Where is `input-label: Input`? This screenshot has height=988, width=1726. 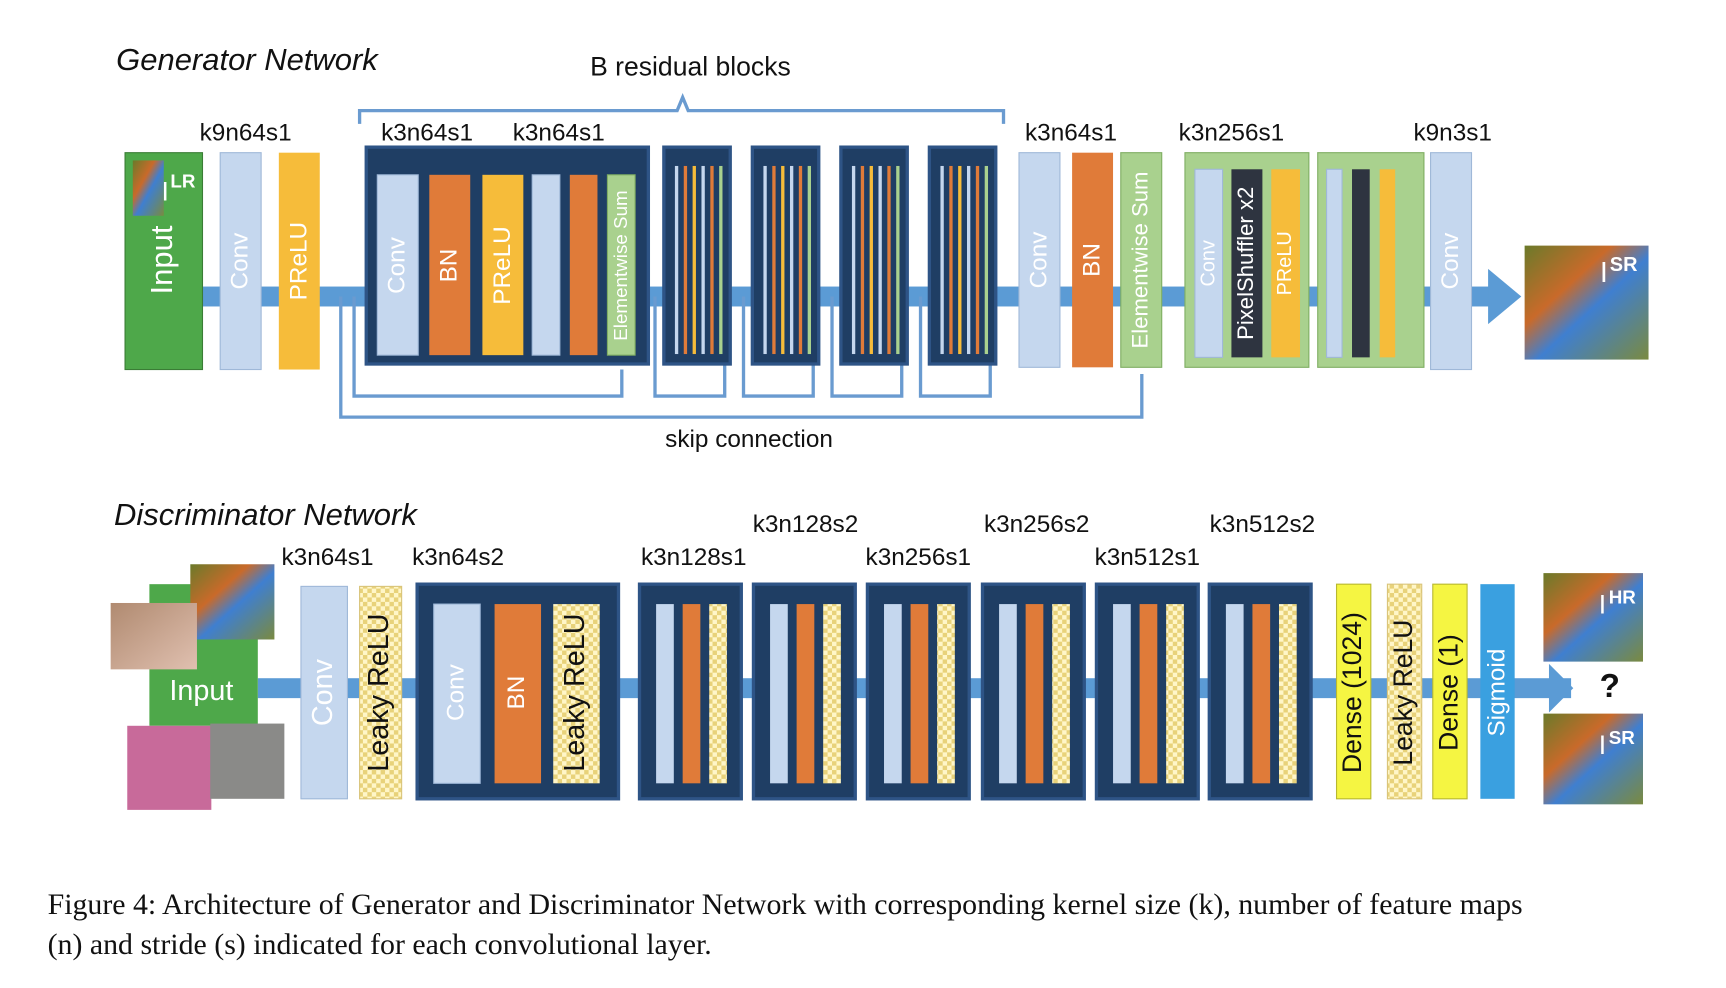 input-label: Input is located at coordinates (201, 691).